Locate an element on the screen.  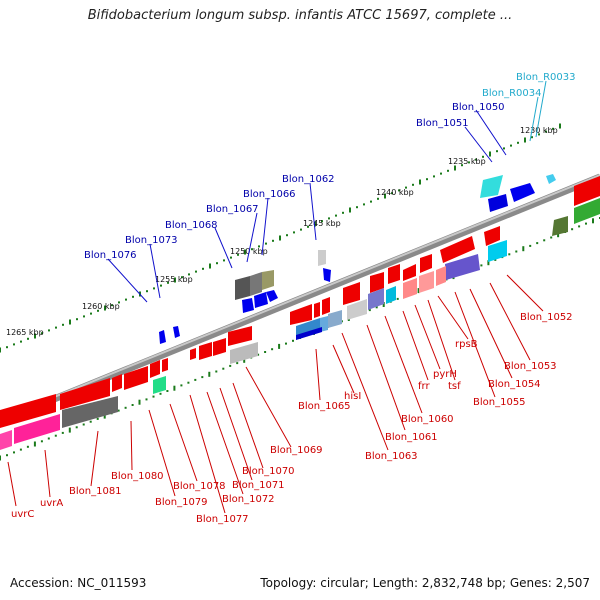
scale-label-1255: 1255 kbp is located at coordinates (174, 279).